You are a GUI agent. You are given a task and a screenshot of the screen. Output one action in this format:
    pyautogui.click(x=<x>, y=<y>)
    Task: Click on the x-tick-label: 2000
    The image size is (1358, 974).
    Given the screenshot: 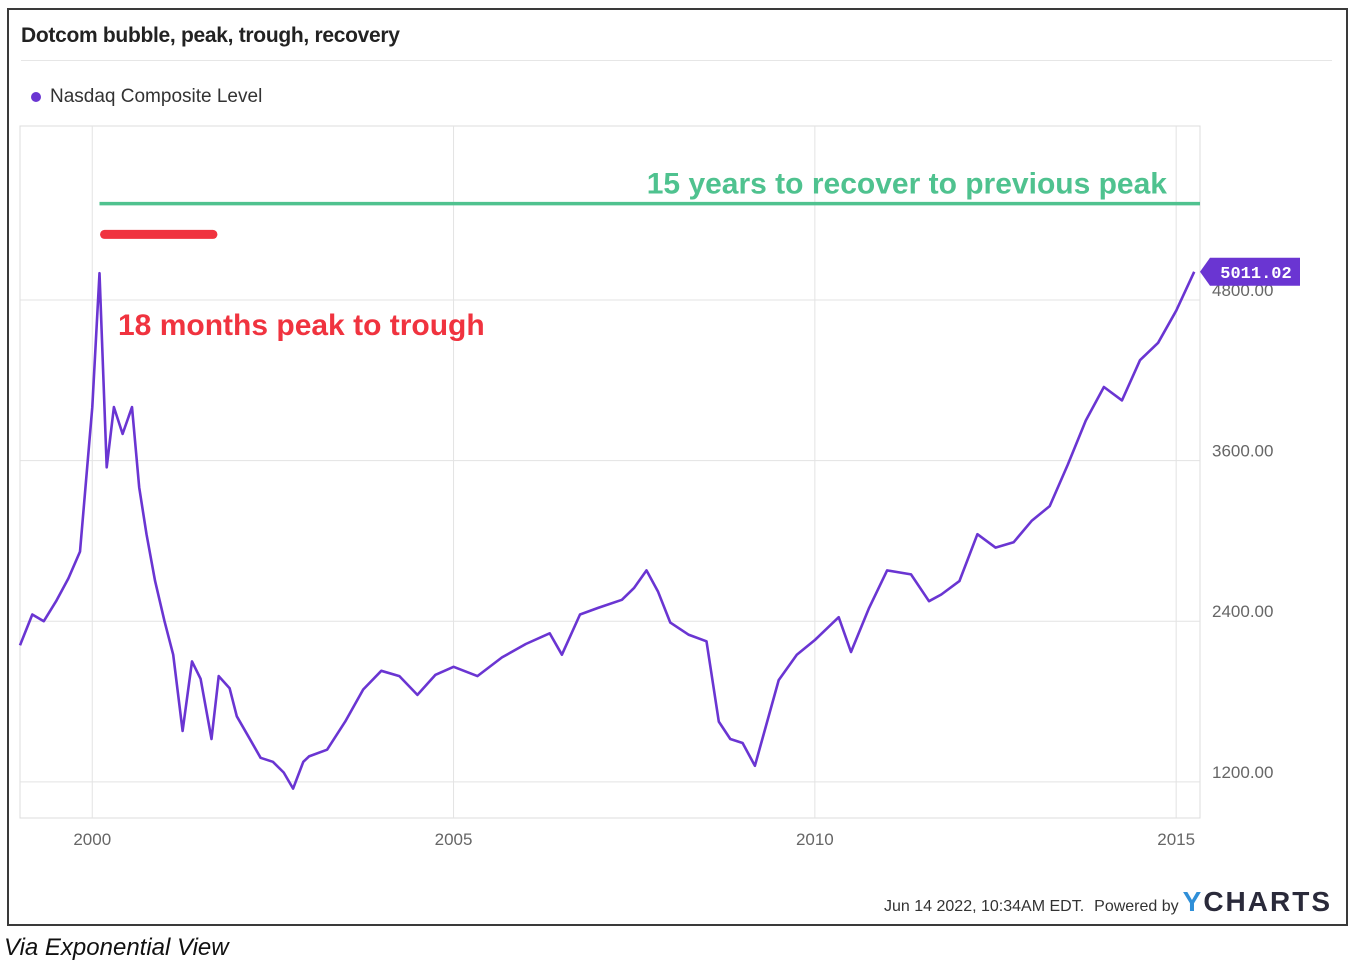 What is the action you would take?
    pyautogui.click(x=92, y=839)
    